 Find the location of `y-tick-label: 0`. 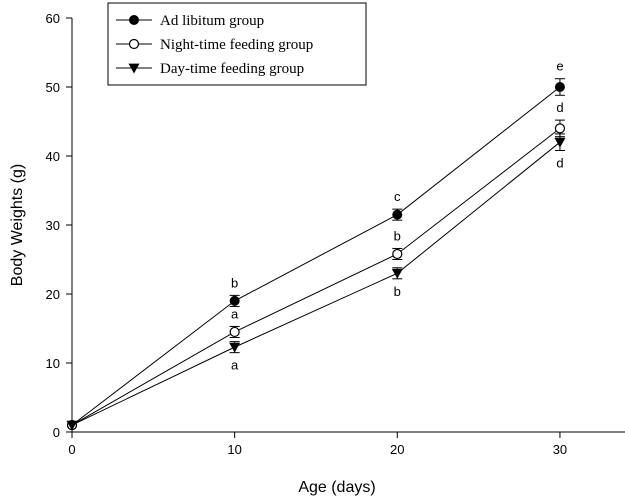

y-tick-label: 0 is located at coordinates (56, 432).